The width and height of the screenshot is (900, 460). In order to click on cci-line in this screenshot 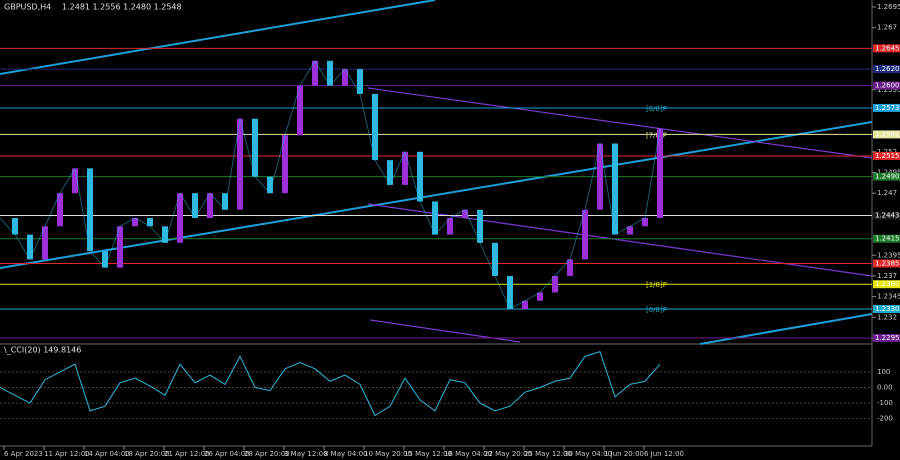, I will do `click(330, 384)`.